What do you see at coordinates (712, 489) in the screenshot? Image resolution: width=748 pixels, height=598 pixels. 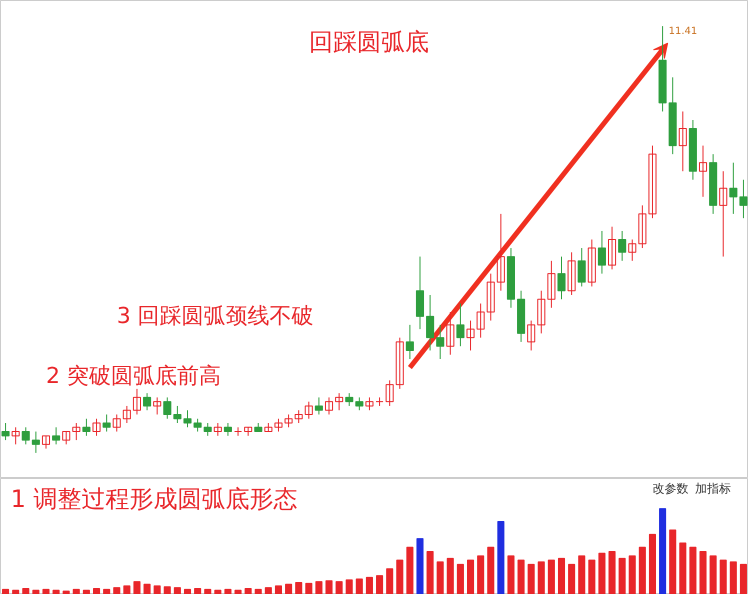 I see `text: 加指标` at bounding box center [712, 489].